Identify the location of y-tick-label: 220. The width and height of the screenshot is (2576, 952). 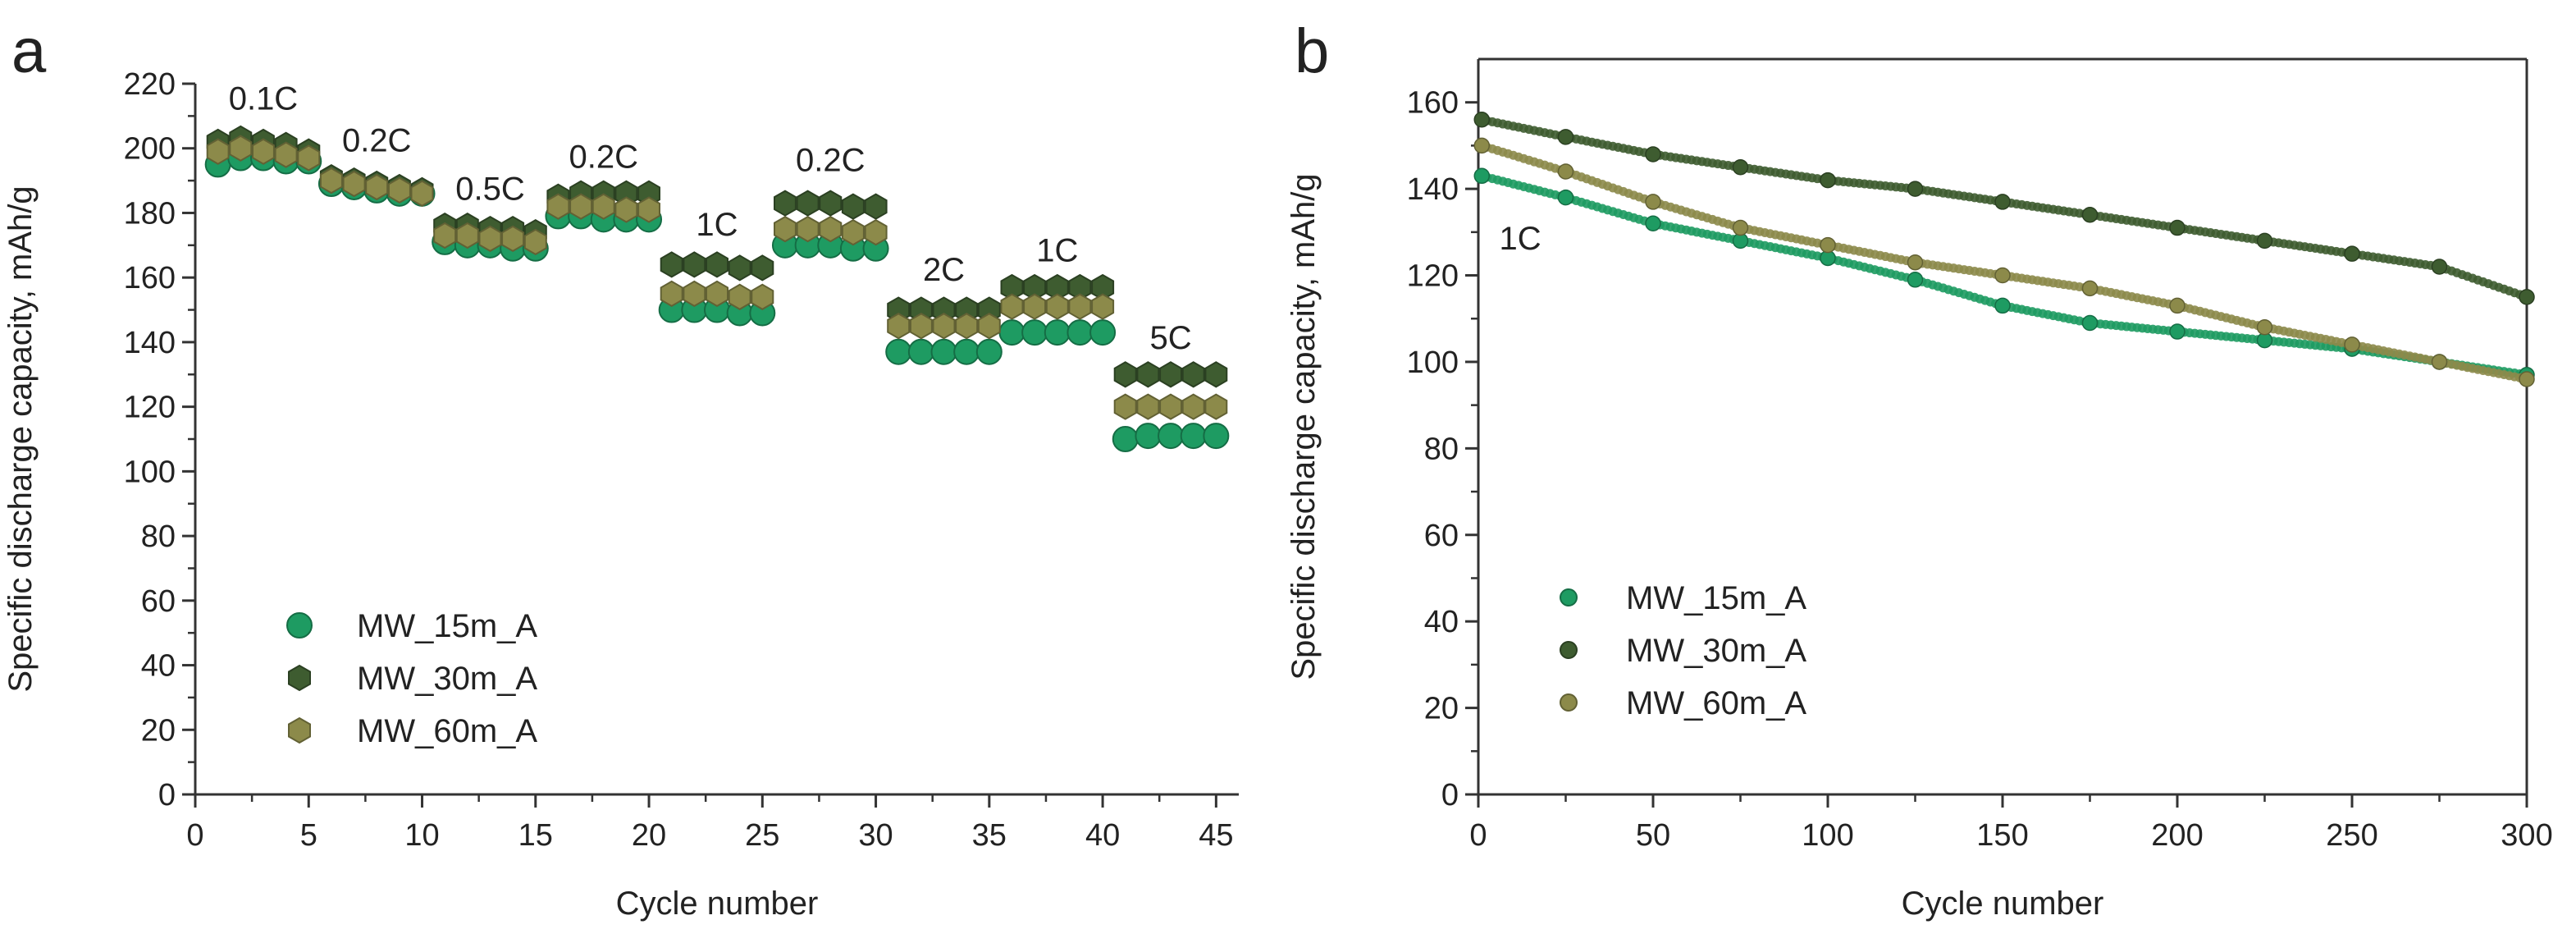
(150, 84).